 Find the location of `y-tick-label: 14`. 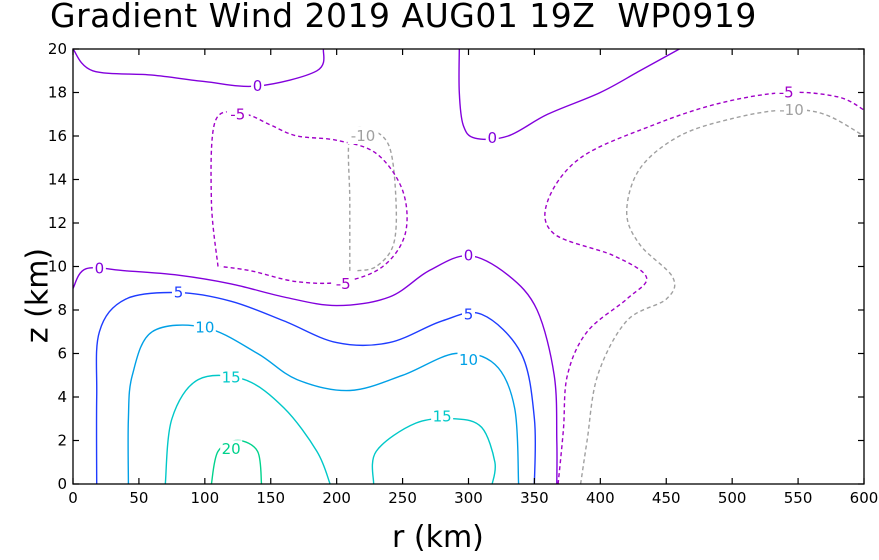

y-tick-label: 14 is located at coordinates (57, 180).